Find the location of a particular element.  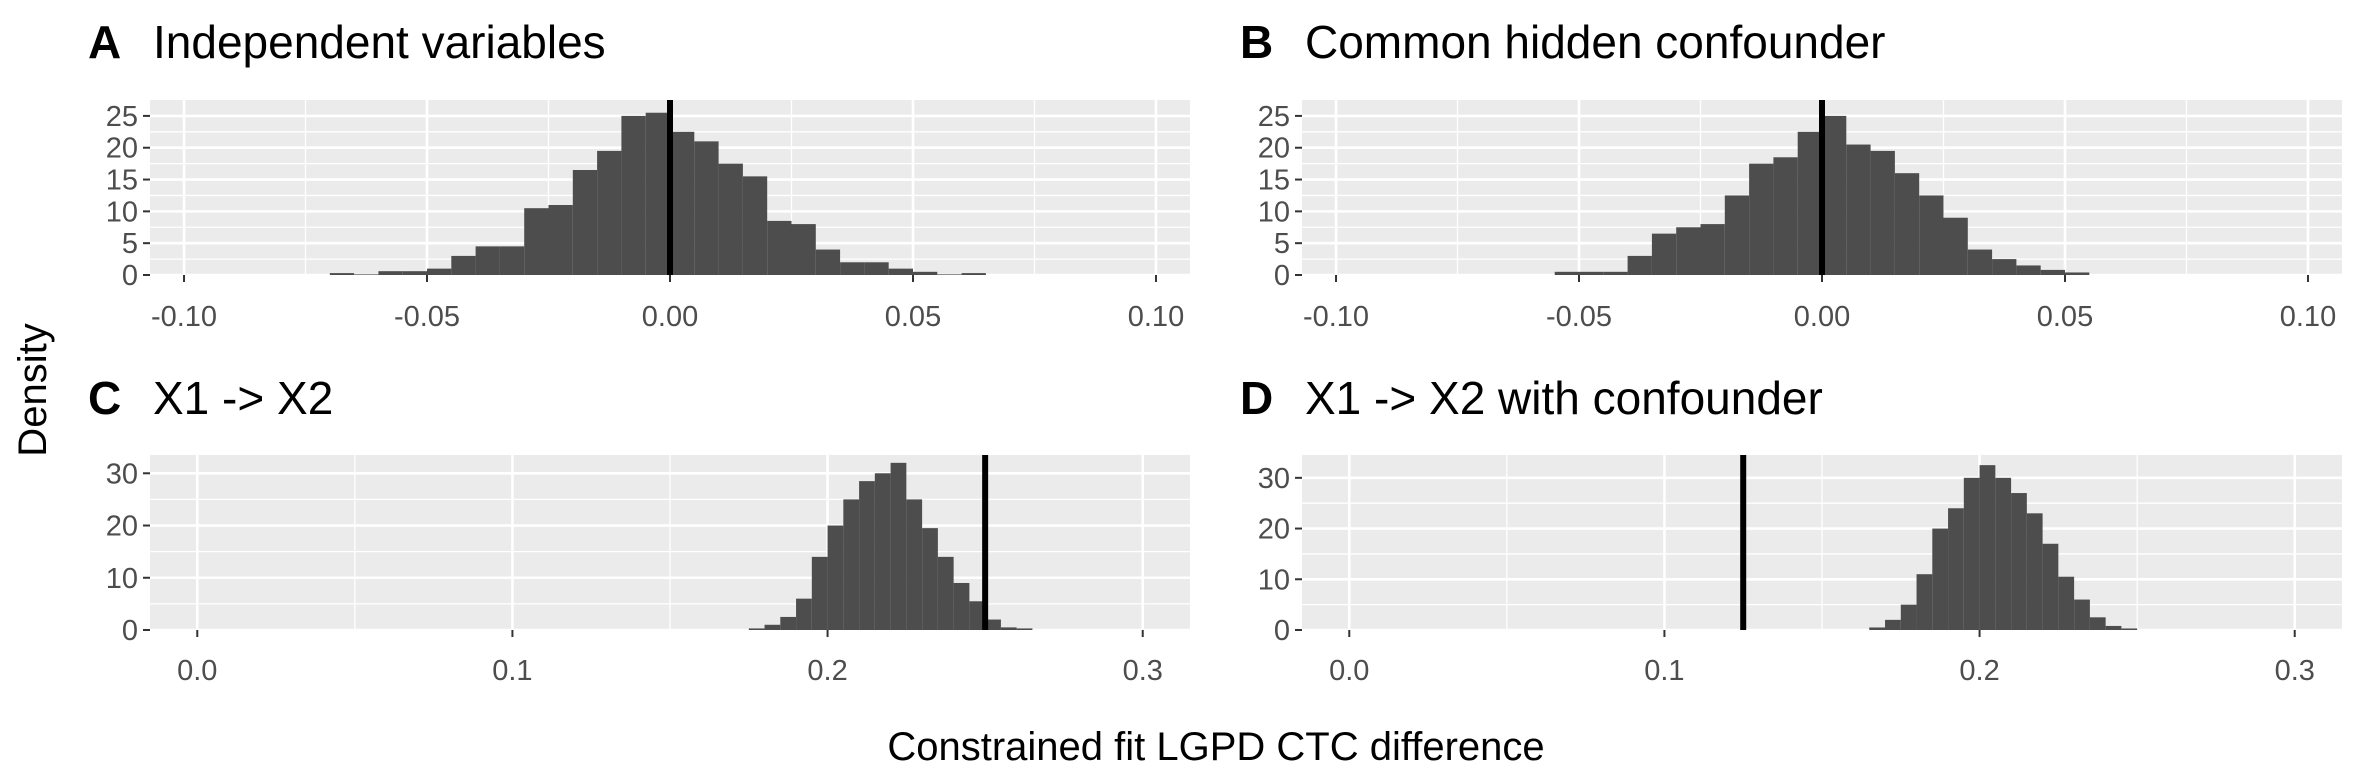

panel-title: Common hidden confounder is located at coordinates (1595, 42).